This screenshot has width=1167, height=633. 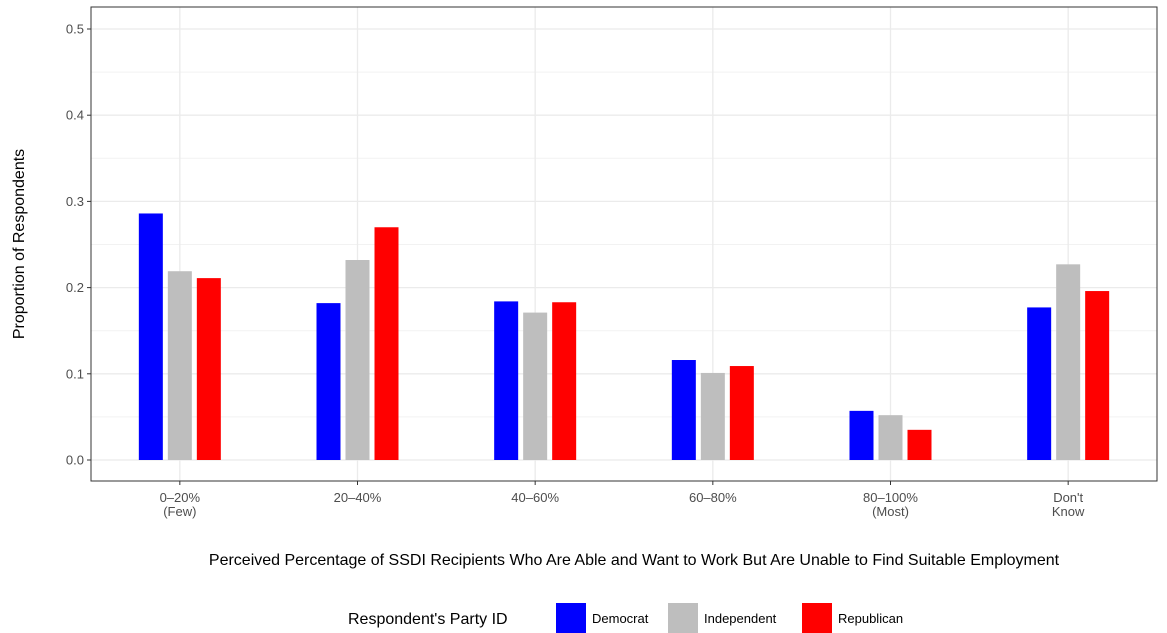 I want to click on x-tick-label: 80–100% (Most), so click(x=890, y=504).